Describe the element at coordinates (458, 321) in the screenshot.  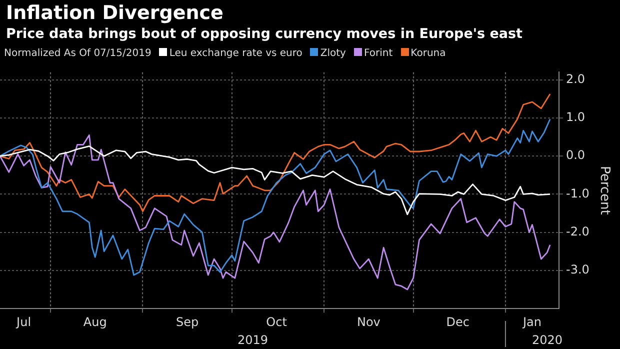
I see `x-tick-label: Dec` at that location.